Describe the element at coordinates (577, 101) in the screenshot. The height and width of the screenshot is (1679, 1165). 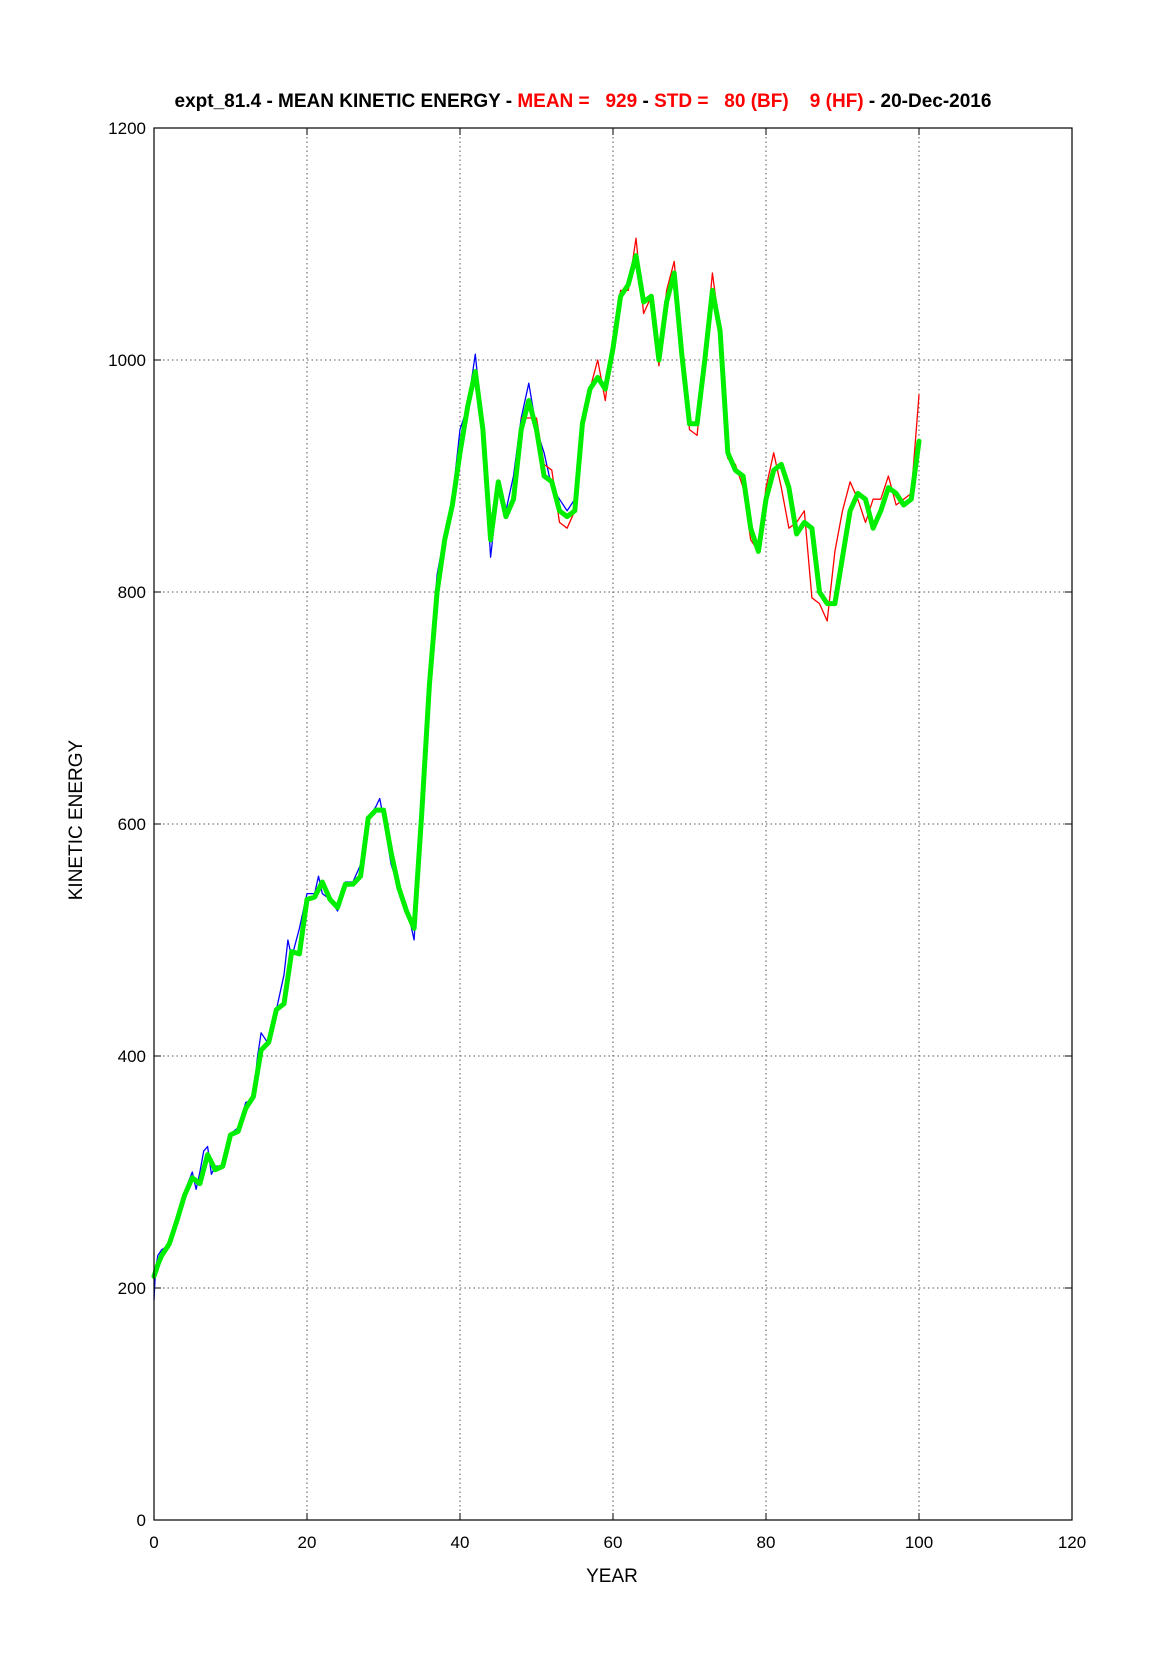
I see `title-mean: MEAN = 929` at that location.